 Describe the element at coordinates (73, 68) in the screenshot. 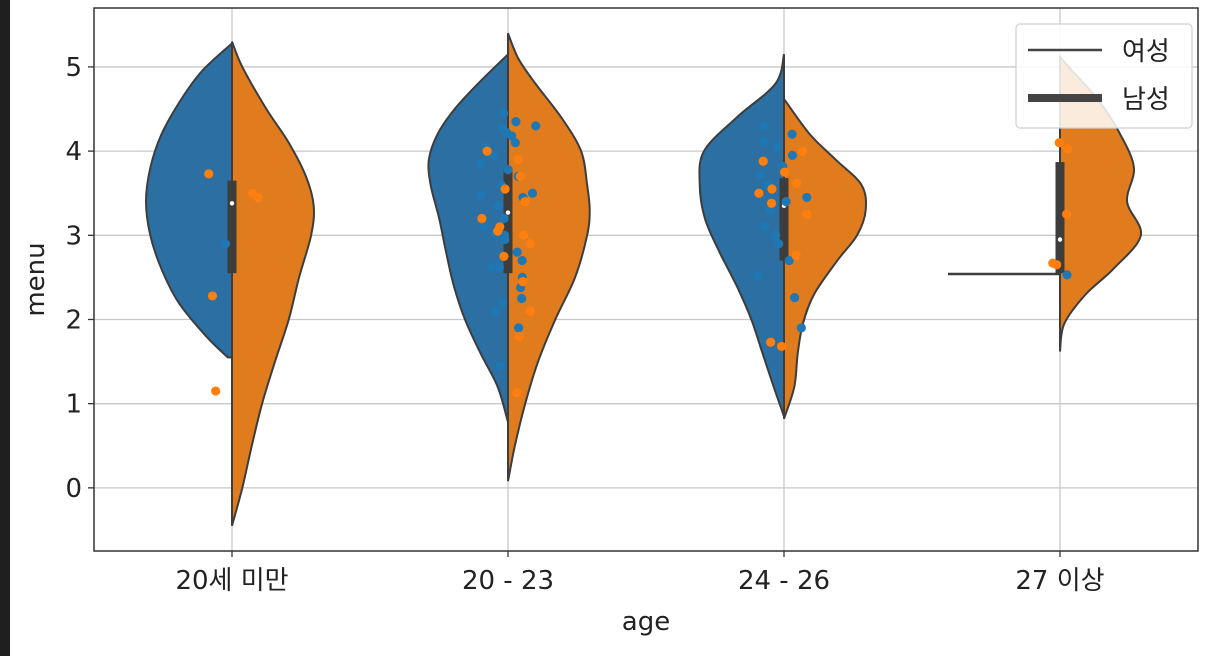

I see `y-tick-label: 5` at that location.